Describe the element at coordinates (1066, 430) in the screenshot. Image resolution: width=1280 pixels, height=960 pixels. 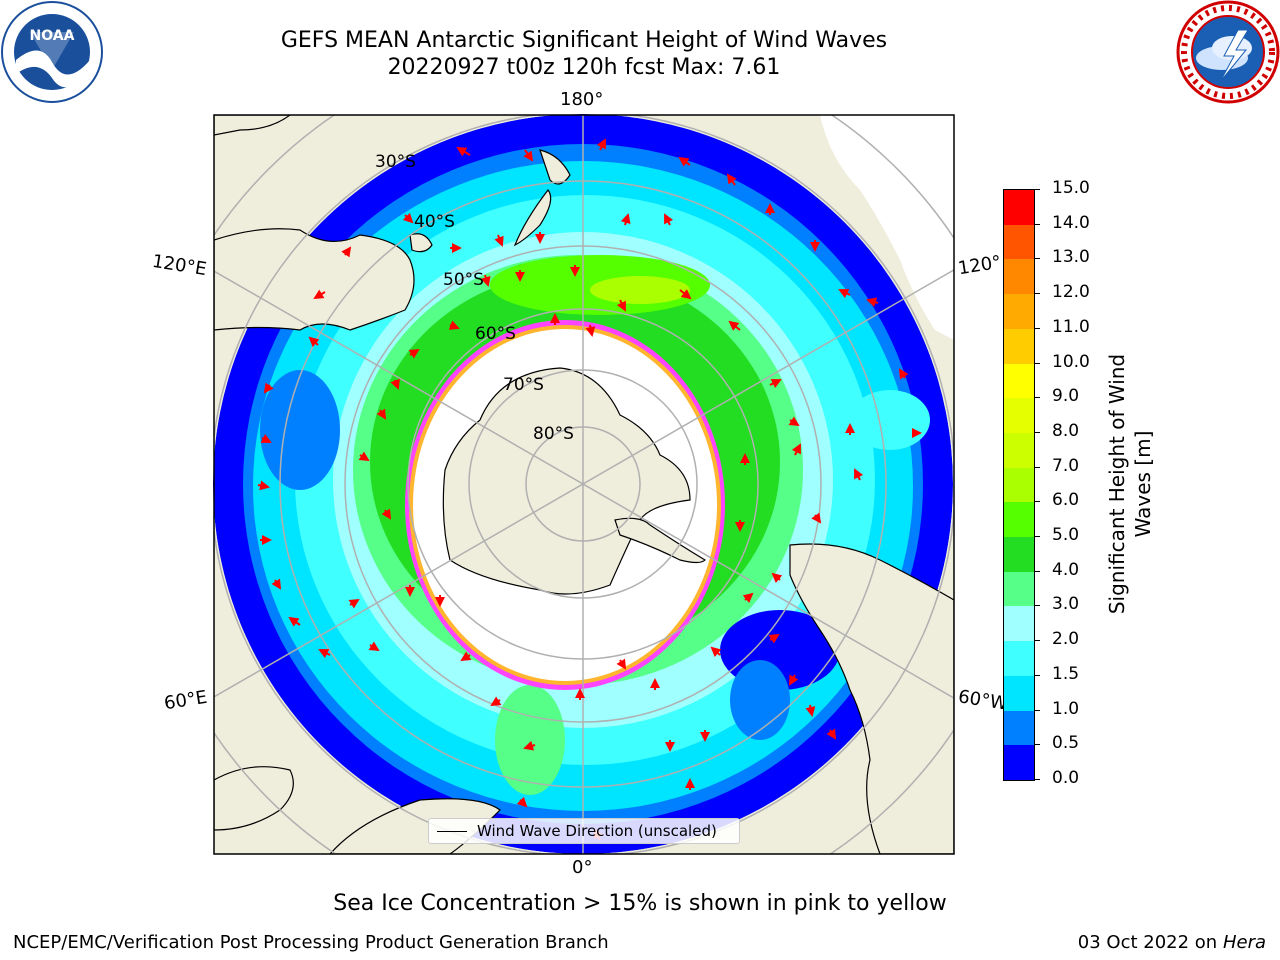
I see `colorbar-tick-label: 8.0` at that location.